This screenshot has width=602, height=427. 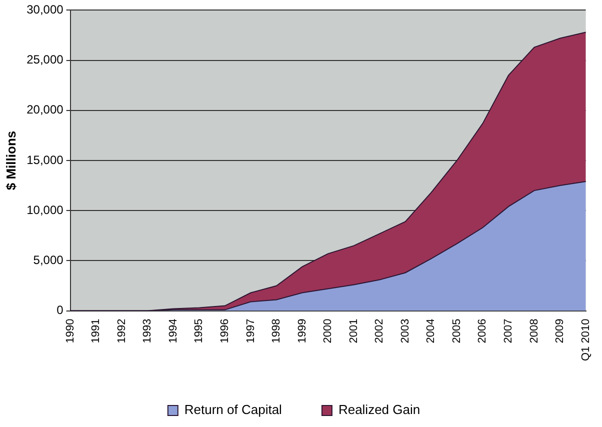 I want to click on x-tick-label: 2002, so click(x=380, y=331).